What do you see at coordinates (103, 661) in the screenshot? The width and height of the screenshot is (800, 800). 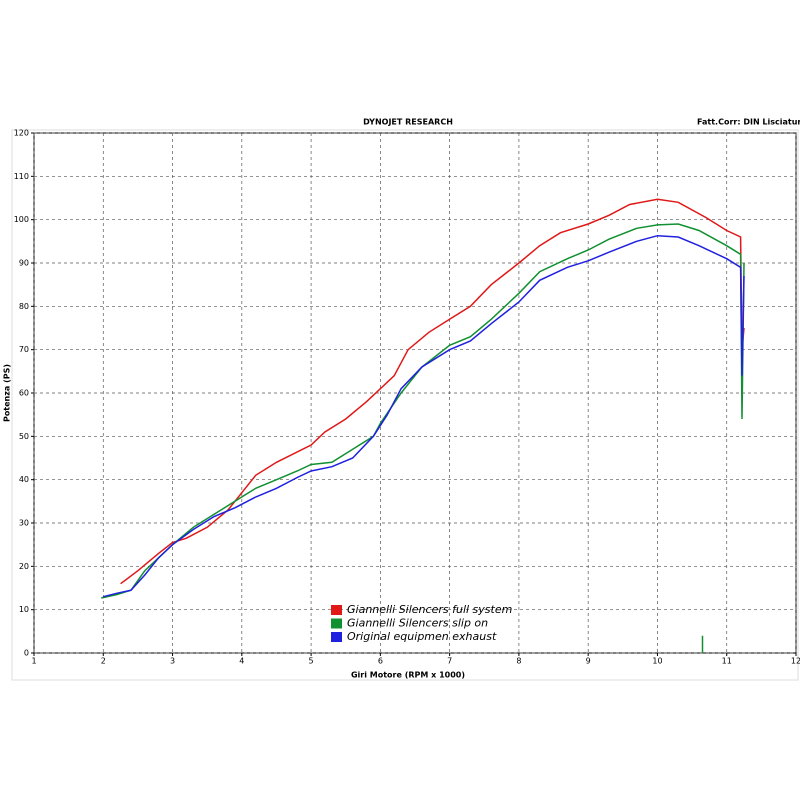 I see `x-tick-label: 2` at bounding box center [103, 661].